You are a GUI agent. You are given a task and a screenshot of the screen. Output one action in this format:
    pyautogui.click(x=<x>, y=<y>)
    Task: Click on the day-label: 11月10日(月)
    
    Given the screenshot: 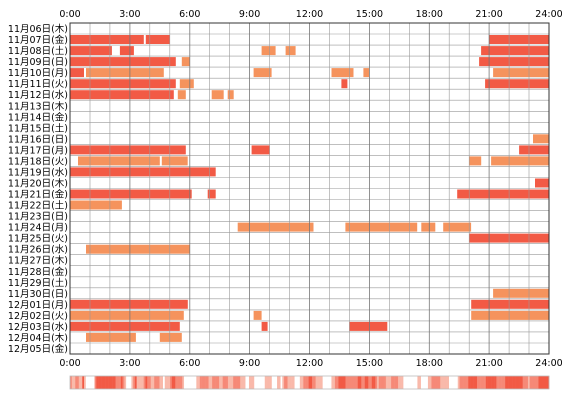 What is the action you would take?
    pyautogui.click(x=38, y=73)
    